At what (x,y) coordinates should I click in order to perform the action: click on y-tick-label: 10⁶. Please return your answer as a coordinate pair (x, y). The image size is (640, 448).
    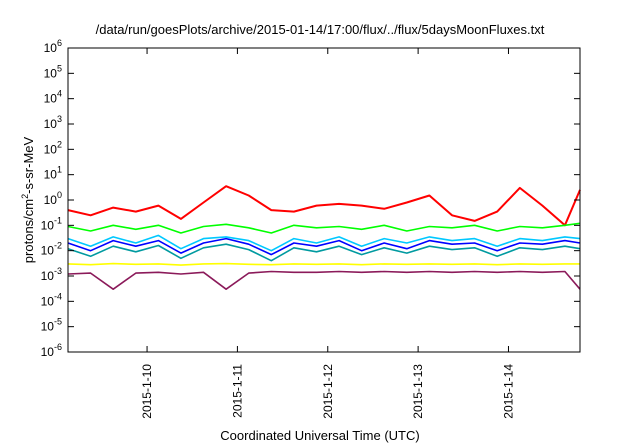
    Looking at the image, I should click on (53, 46).